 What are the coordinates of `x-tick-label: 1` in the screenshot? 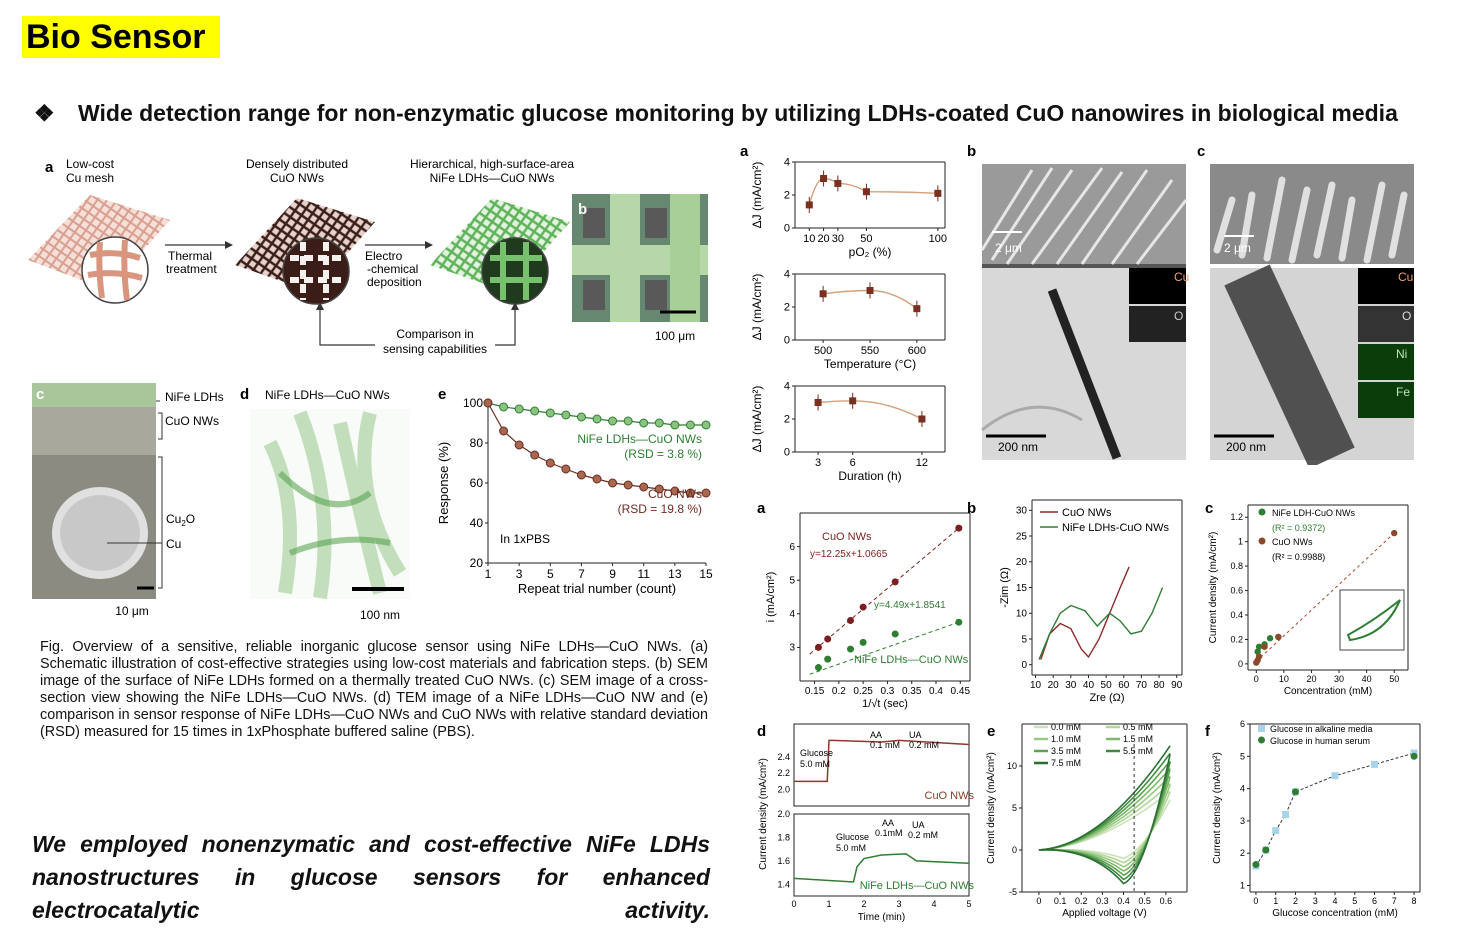 It's located at (1275, 901).